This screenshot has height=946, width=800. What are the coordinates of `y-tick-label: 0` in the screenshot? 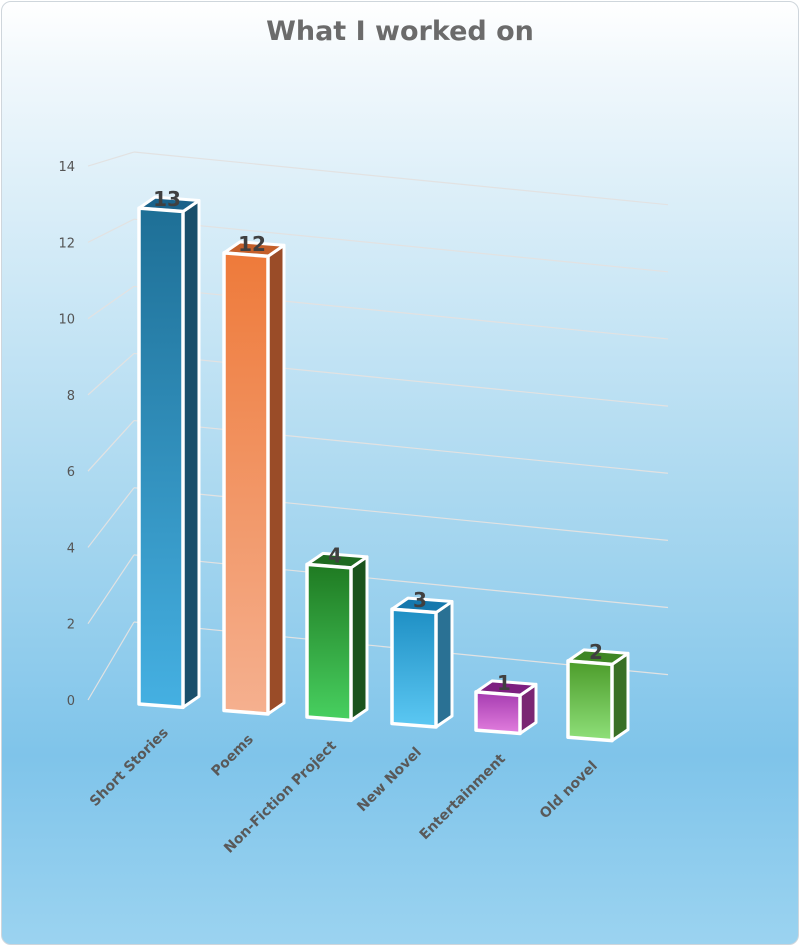 It's located at (71, 701).